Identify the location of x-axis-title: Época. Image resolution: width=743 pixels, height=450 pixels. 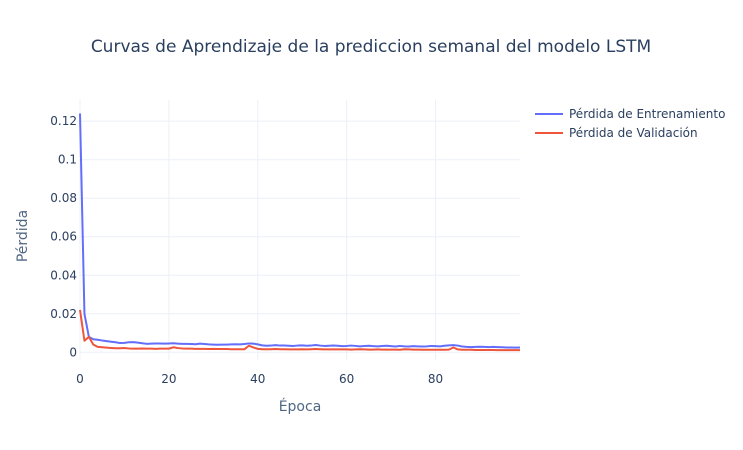
(300, 406).